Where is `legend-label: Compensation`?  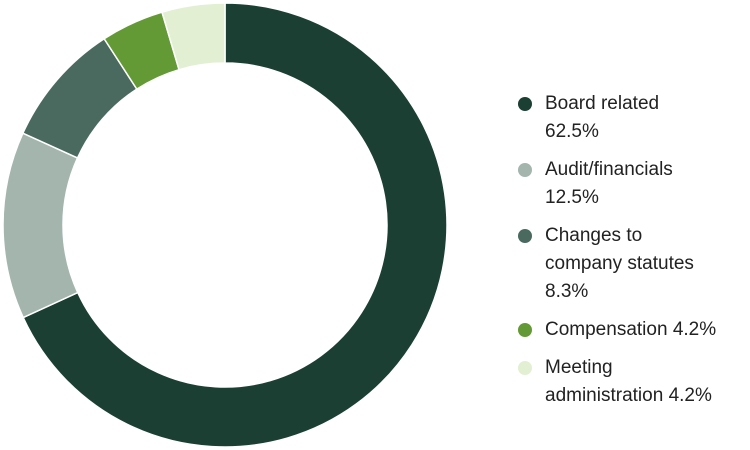
legend-label: Compensation is located at coordinates (606, 329).